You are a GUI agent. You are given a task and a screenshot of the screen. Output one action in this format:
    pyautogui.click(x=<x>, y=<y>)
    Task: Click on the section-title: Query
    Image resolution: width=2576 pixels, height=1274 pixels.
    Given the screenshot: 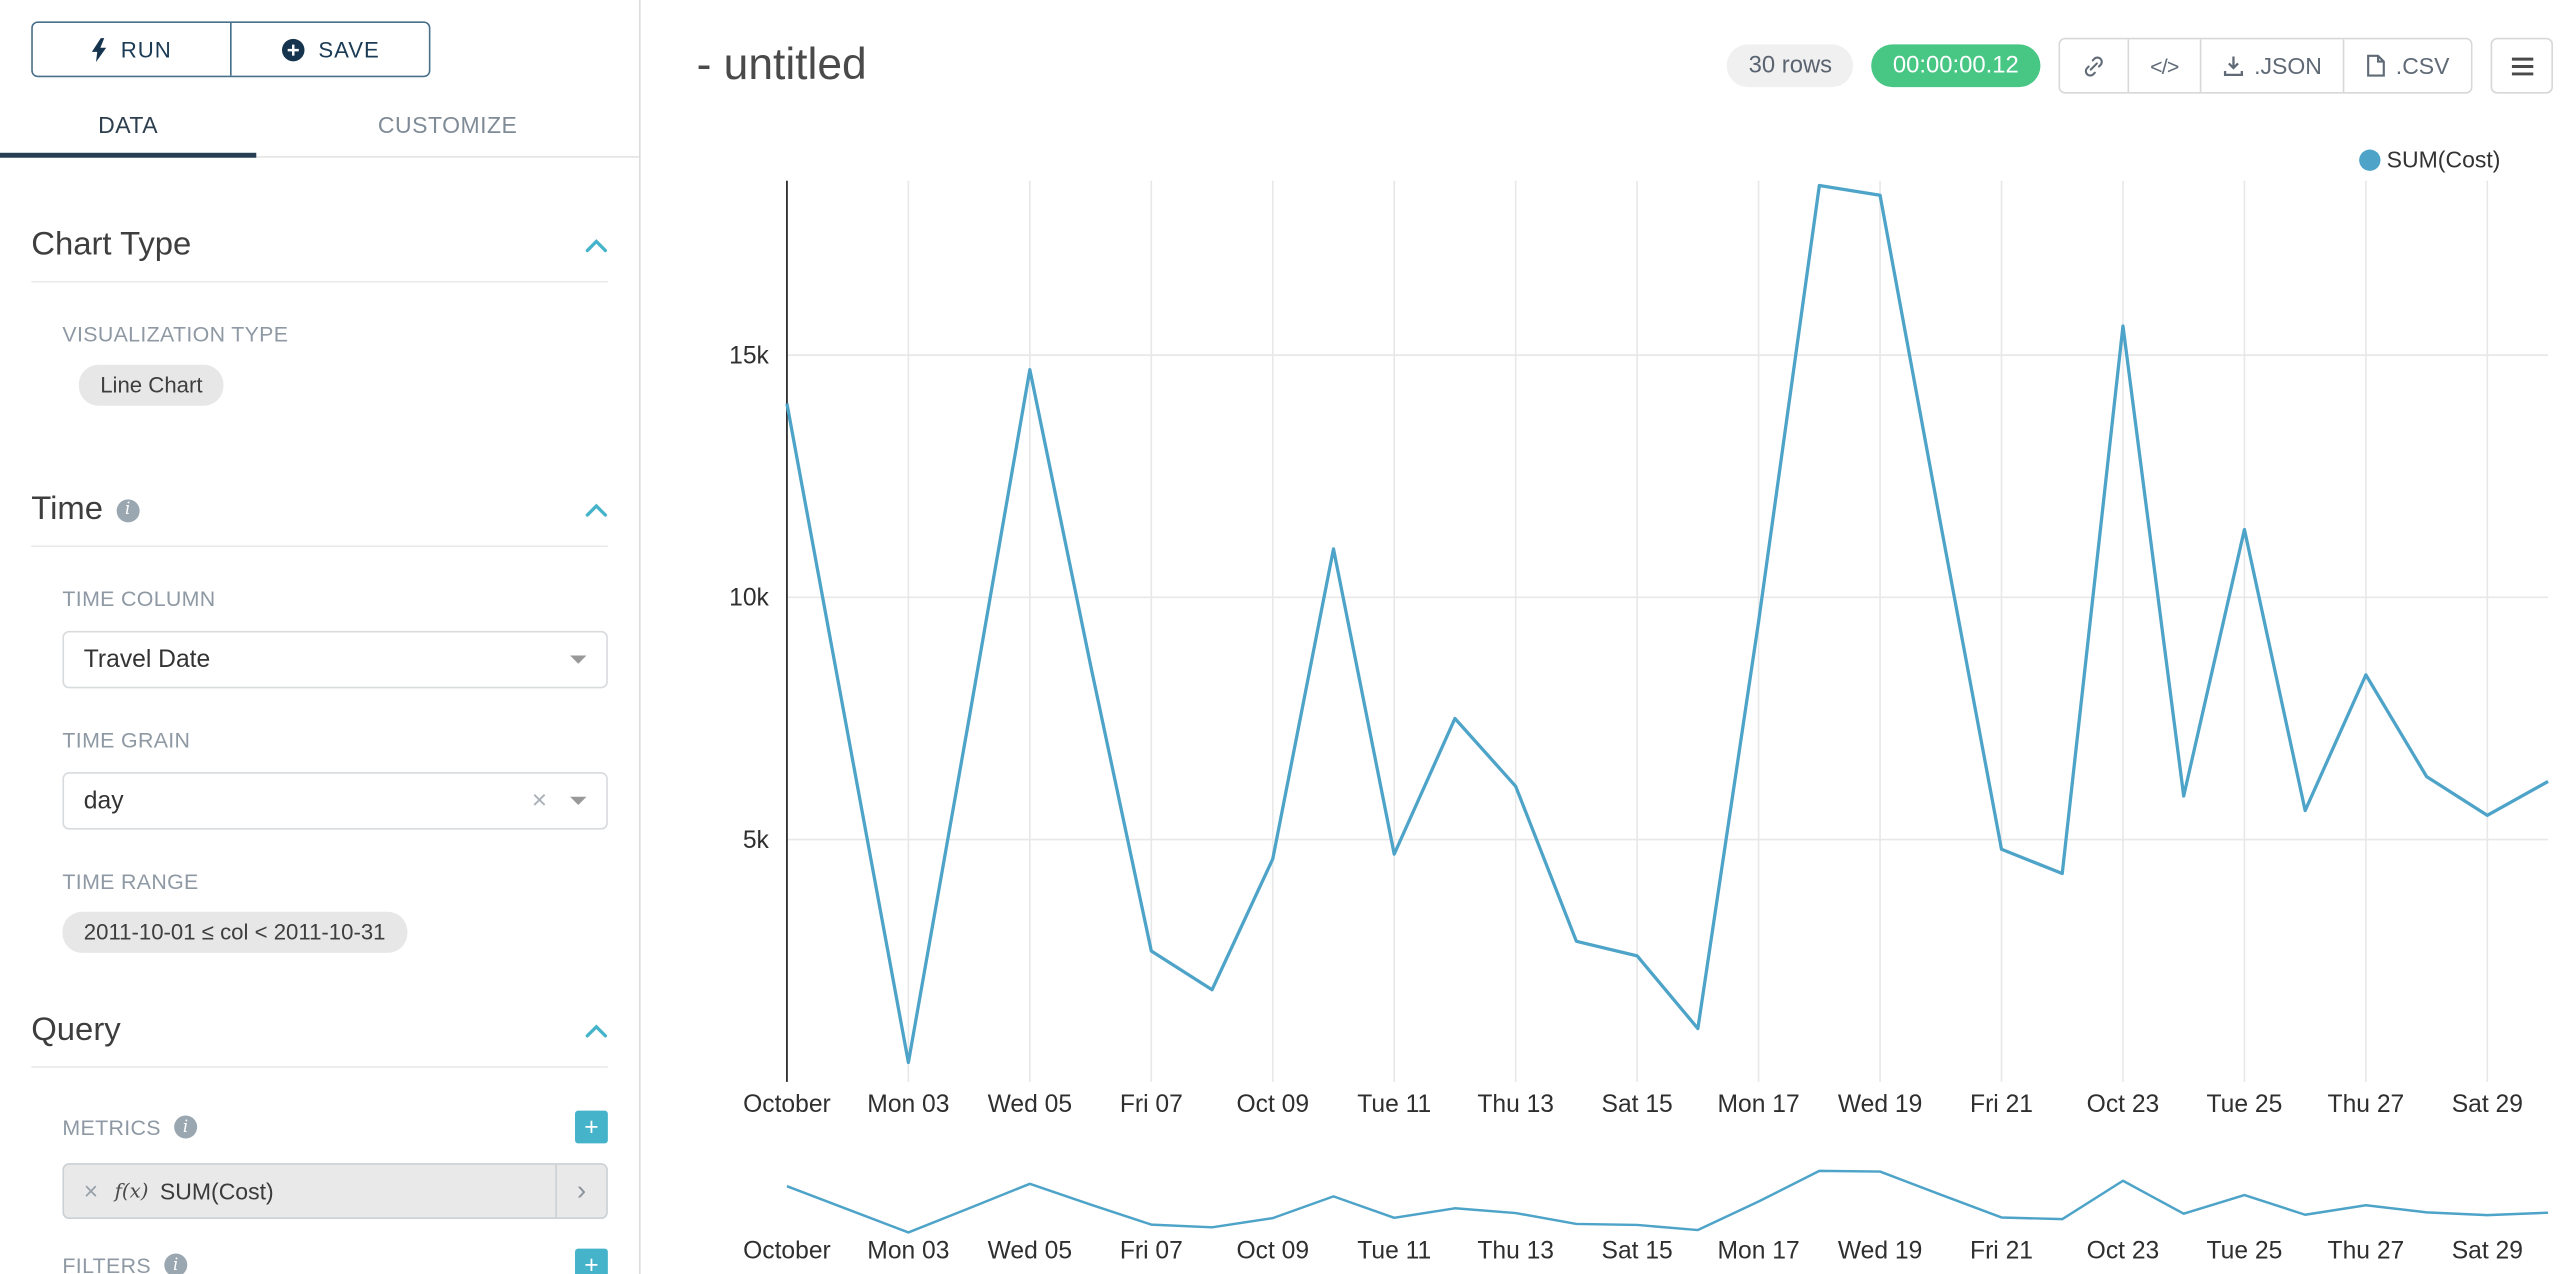 What is the action you would take?
    pyautogui.click(x=76, y=1030)
    